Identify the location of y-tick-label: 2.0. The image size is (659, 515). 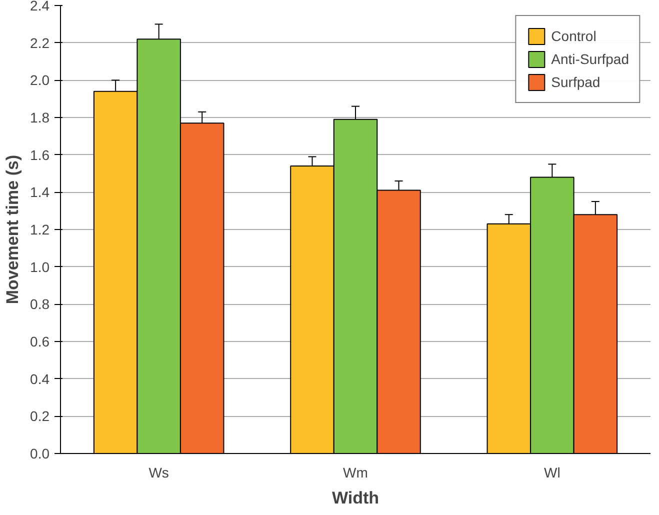
(40, 80).